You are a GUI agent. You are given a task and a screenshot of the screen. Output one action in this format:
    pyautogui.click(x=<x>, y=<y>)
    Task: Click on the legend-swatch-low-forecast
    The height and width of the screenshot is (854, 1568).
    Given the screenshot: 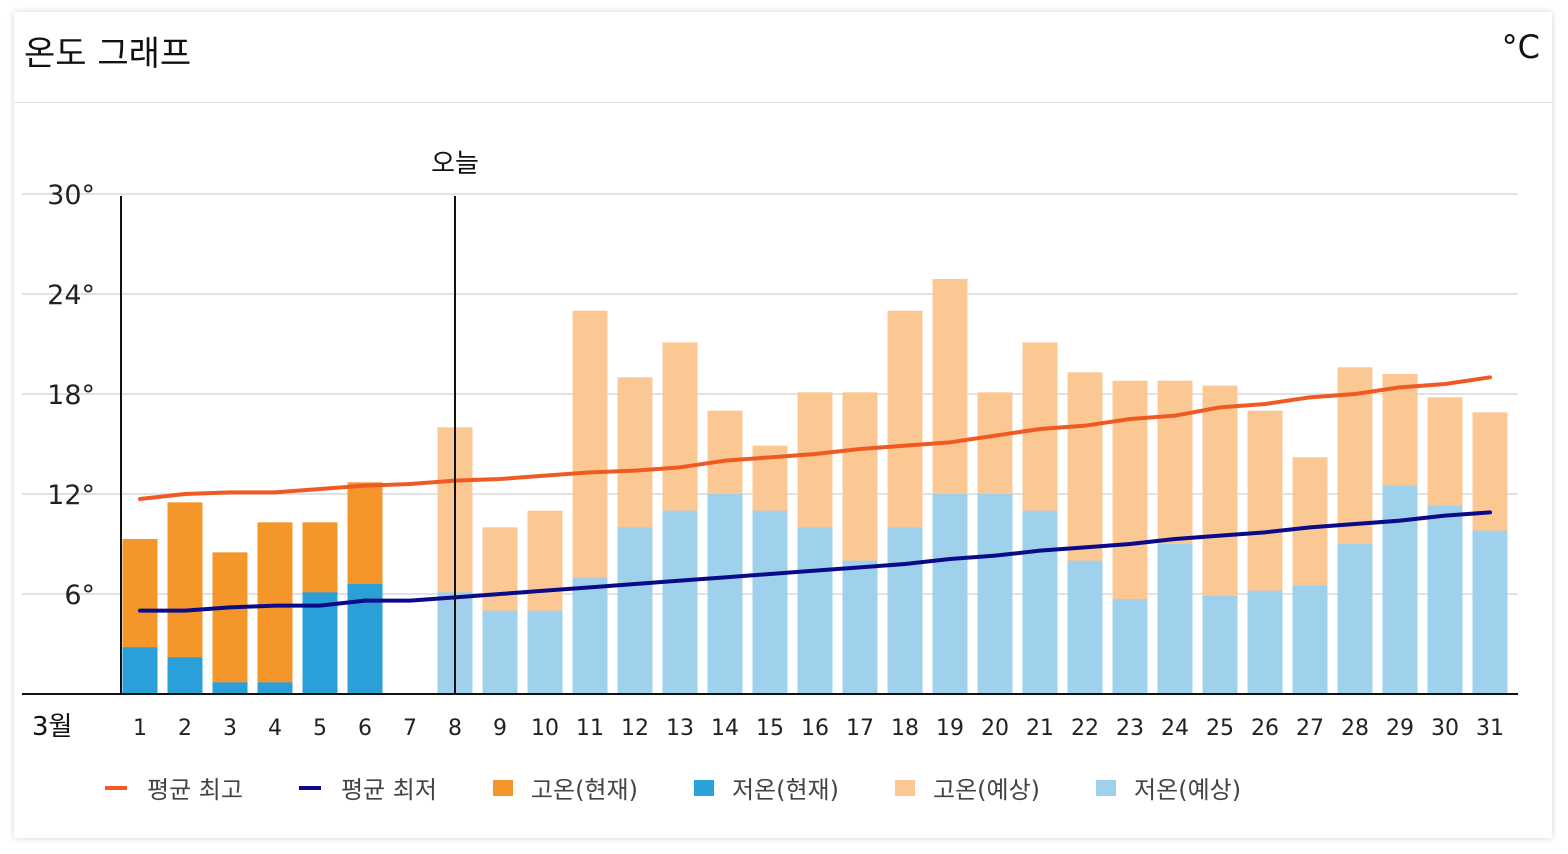 What is the action you would take?
    pyautogui.click(x=1106, y=787)
    